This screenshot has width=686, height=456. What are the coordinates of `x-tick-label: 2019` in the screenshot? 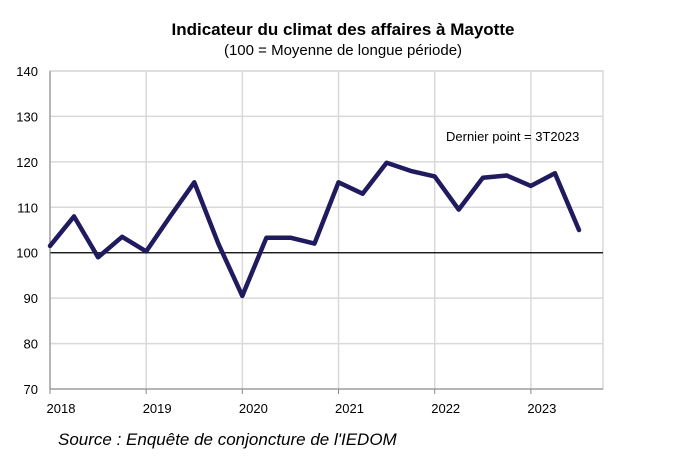 It's located at (157, 408).